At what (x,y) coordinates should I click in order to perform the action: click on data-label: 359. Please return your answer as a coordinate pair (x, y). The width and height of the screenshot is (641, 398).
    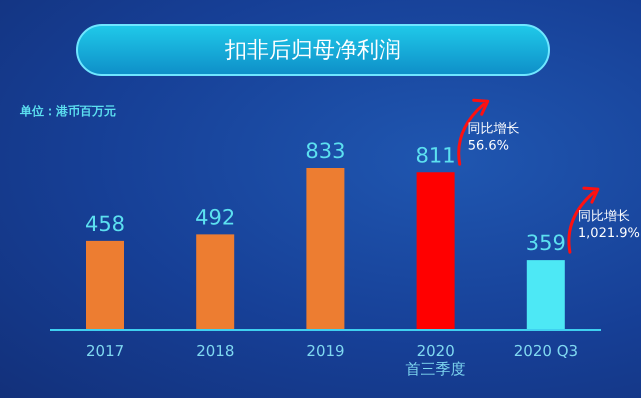
    Looking at the image, I should click on (546, 243).